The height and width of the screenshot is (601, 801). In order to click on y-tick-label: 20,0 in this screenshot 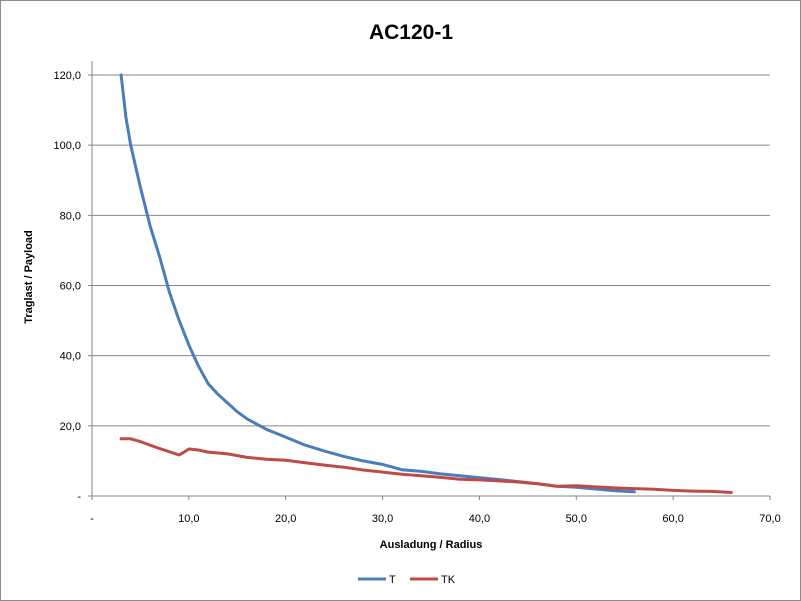, I will do `click(70, 427)`.